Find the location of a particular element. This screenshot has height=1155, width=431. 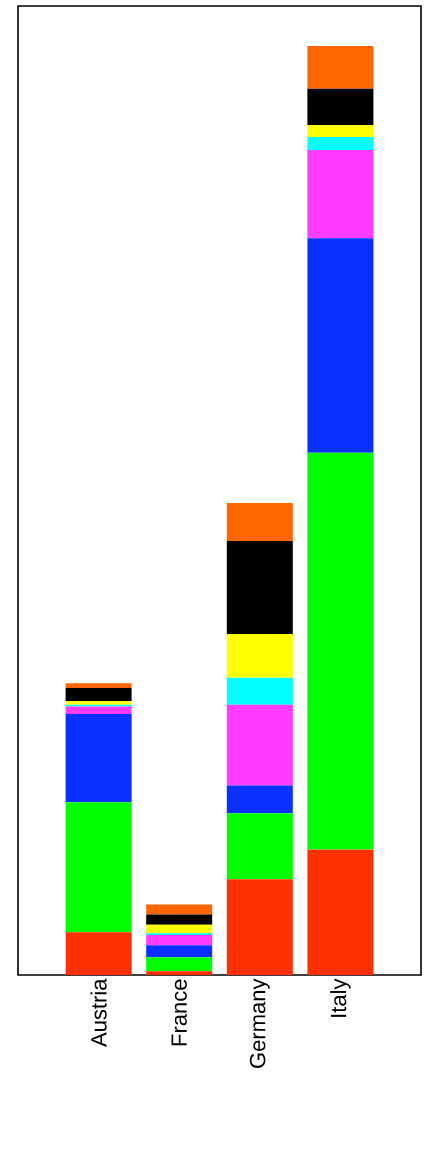

x-tick-label: Italy is located at coordinates (340, 997).